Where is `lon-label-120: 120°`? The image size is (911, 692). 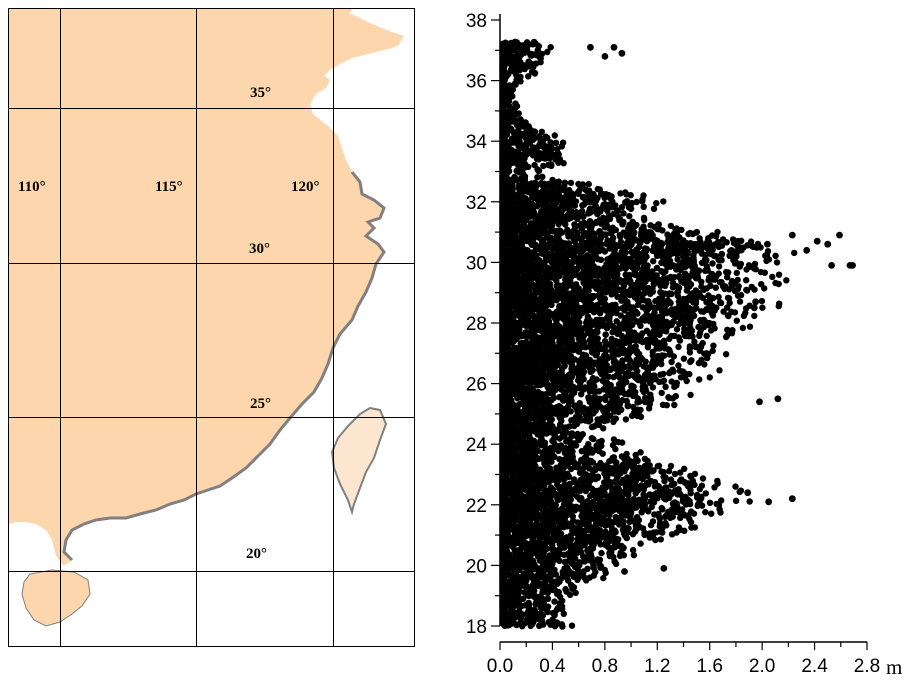 lon-label-120: 120° is located at coordinates (305, 187).